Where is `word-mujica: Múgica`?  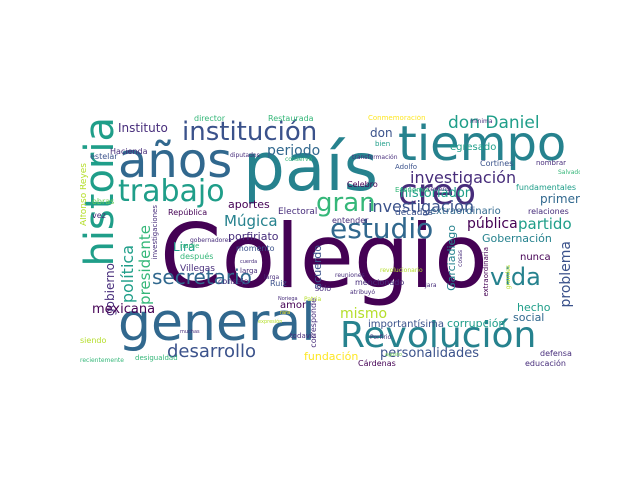
word-mujica: Múgica is located at coordinates (251, 221).